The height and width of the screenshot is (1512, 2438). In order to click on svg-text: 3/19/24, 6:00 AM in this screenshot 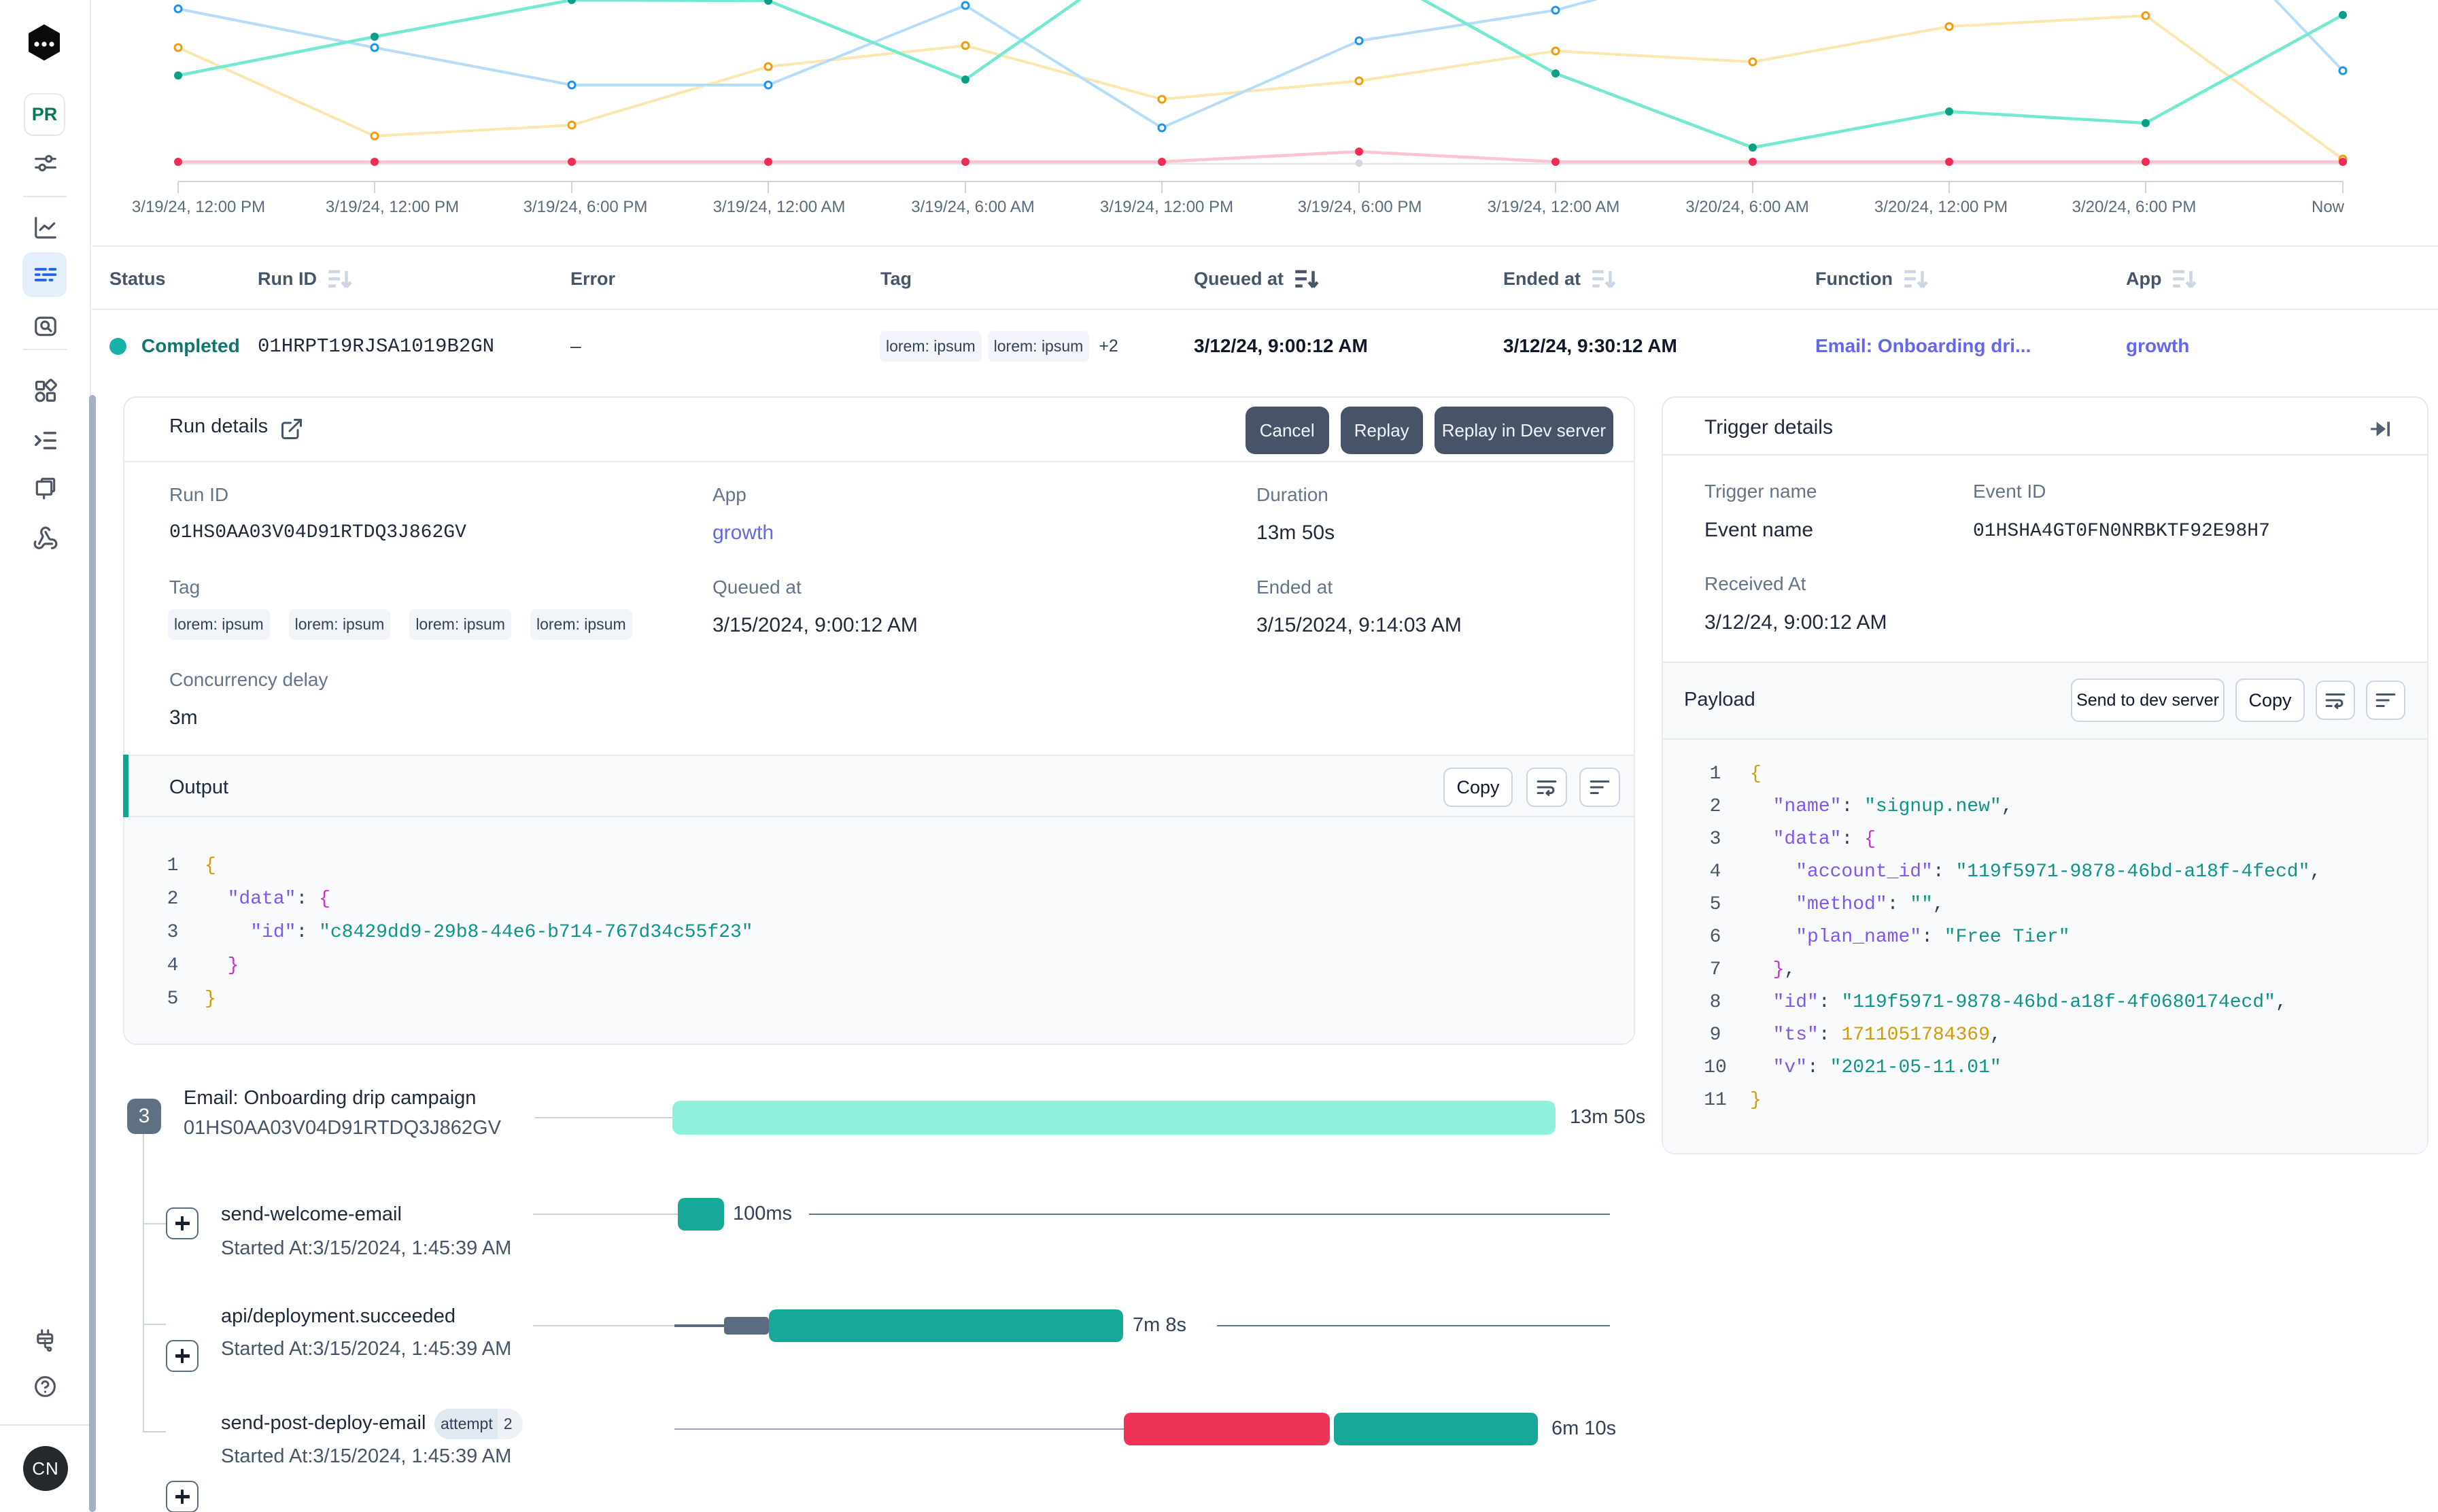, I will do `click(972, 207)`.